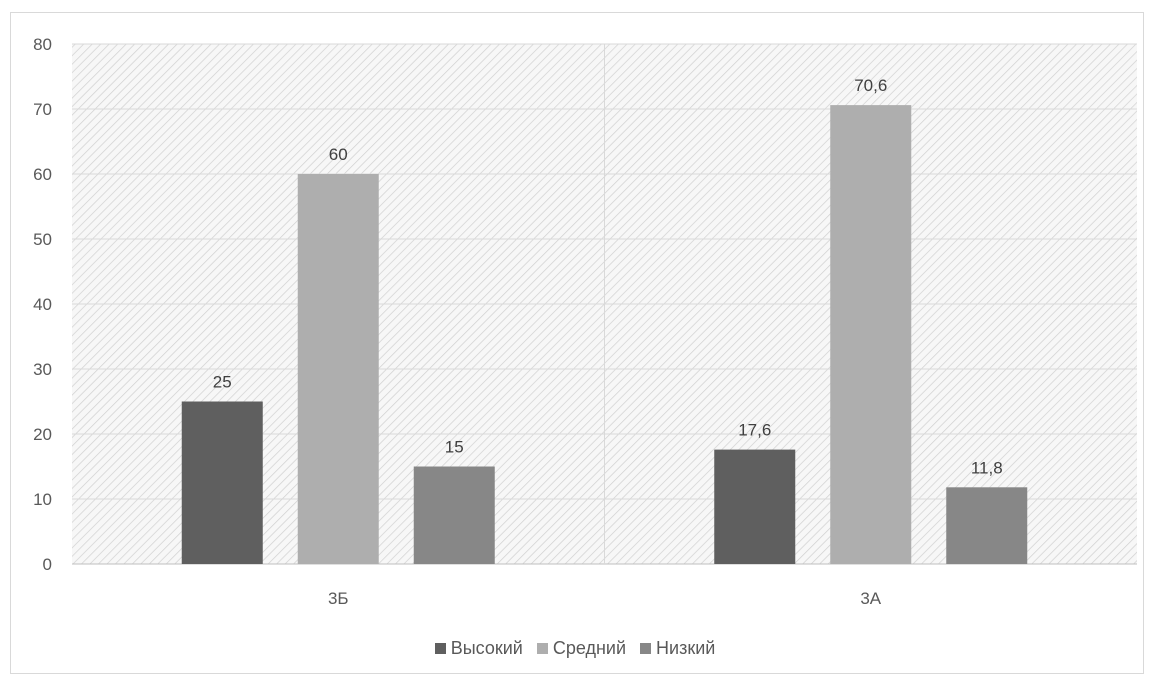  Describe the element at coordinates (589, 647) in the screenshot. I see `legend-label: Средний` at that location.